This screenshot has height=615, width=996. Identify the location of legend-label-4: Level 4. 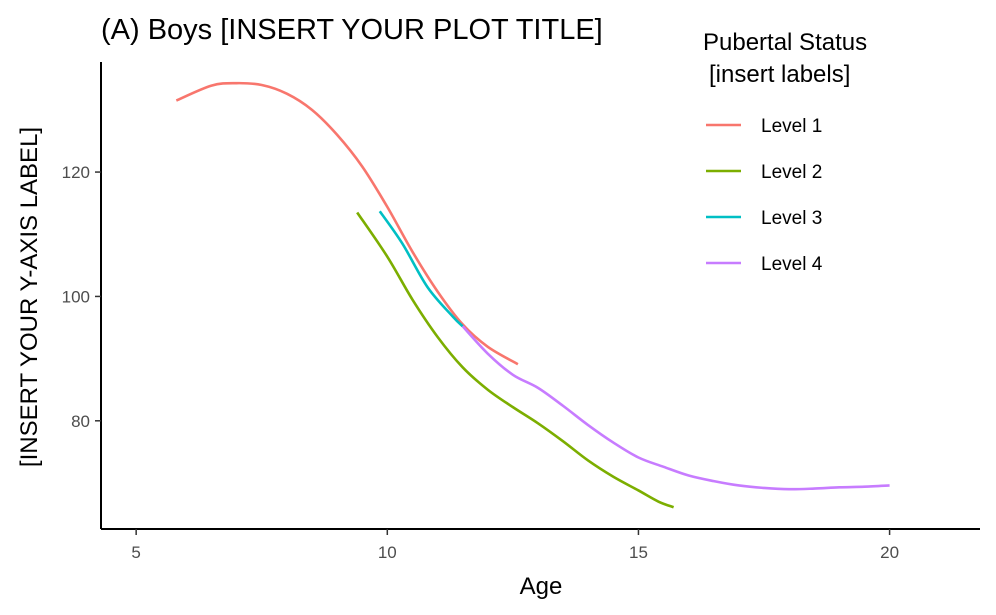
(792, 264).